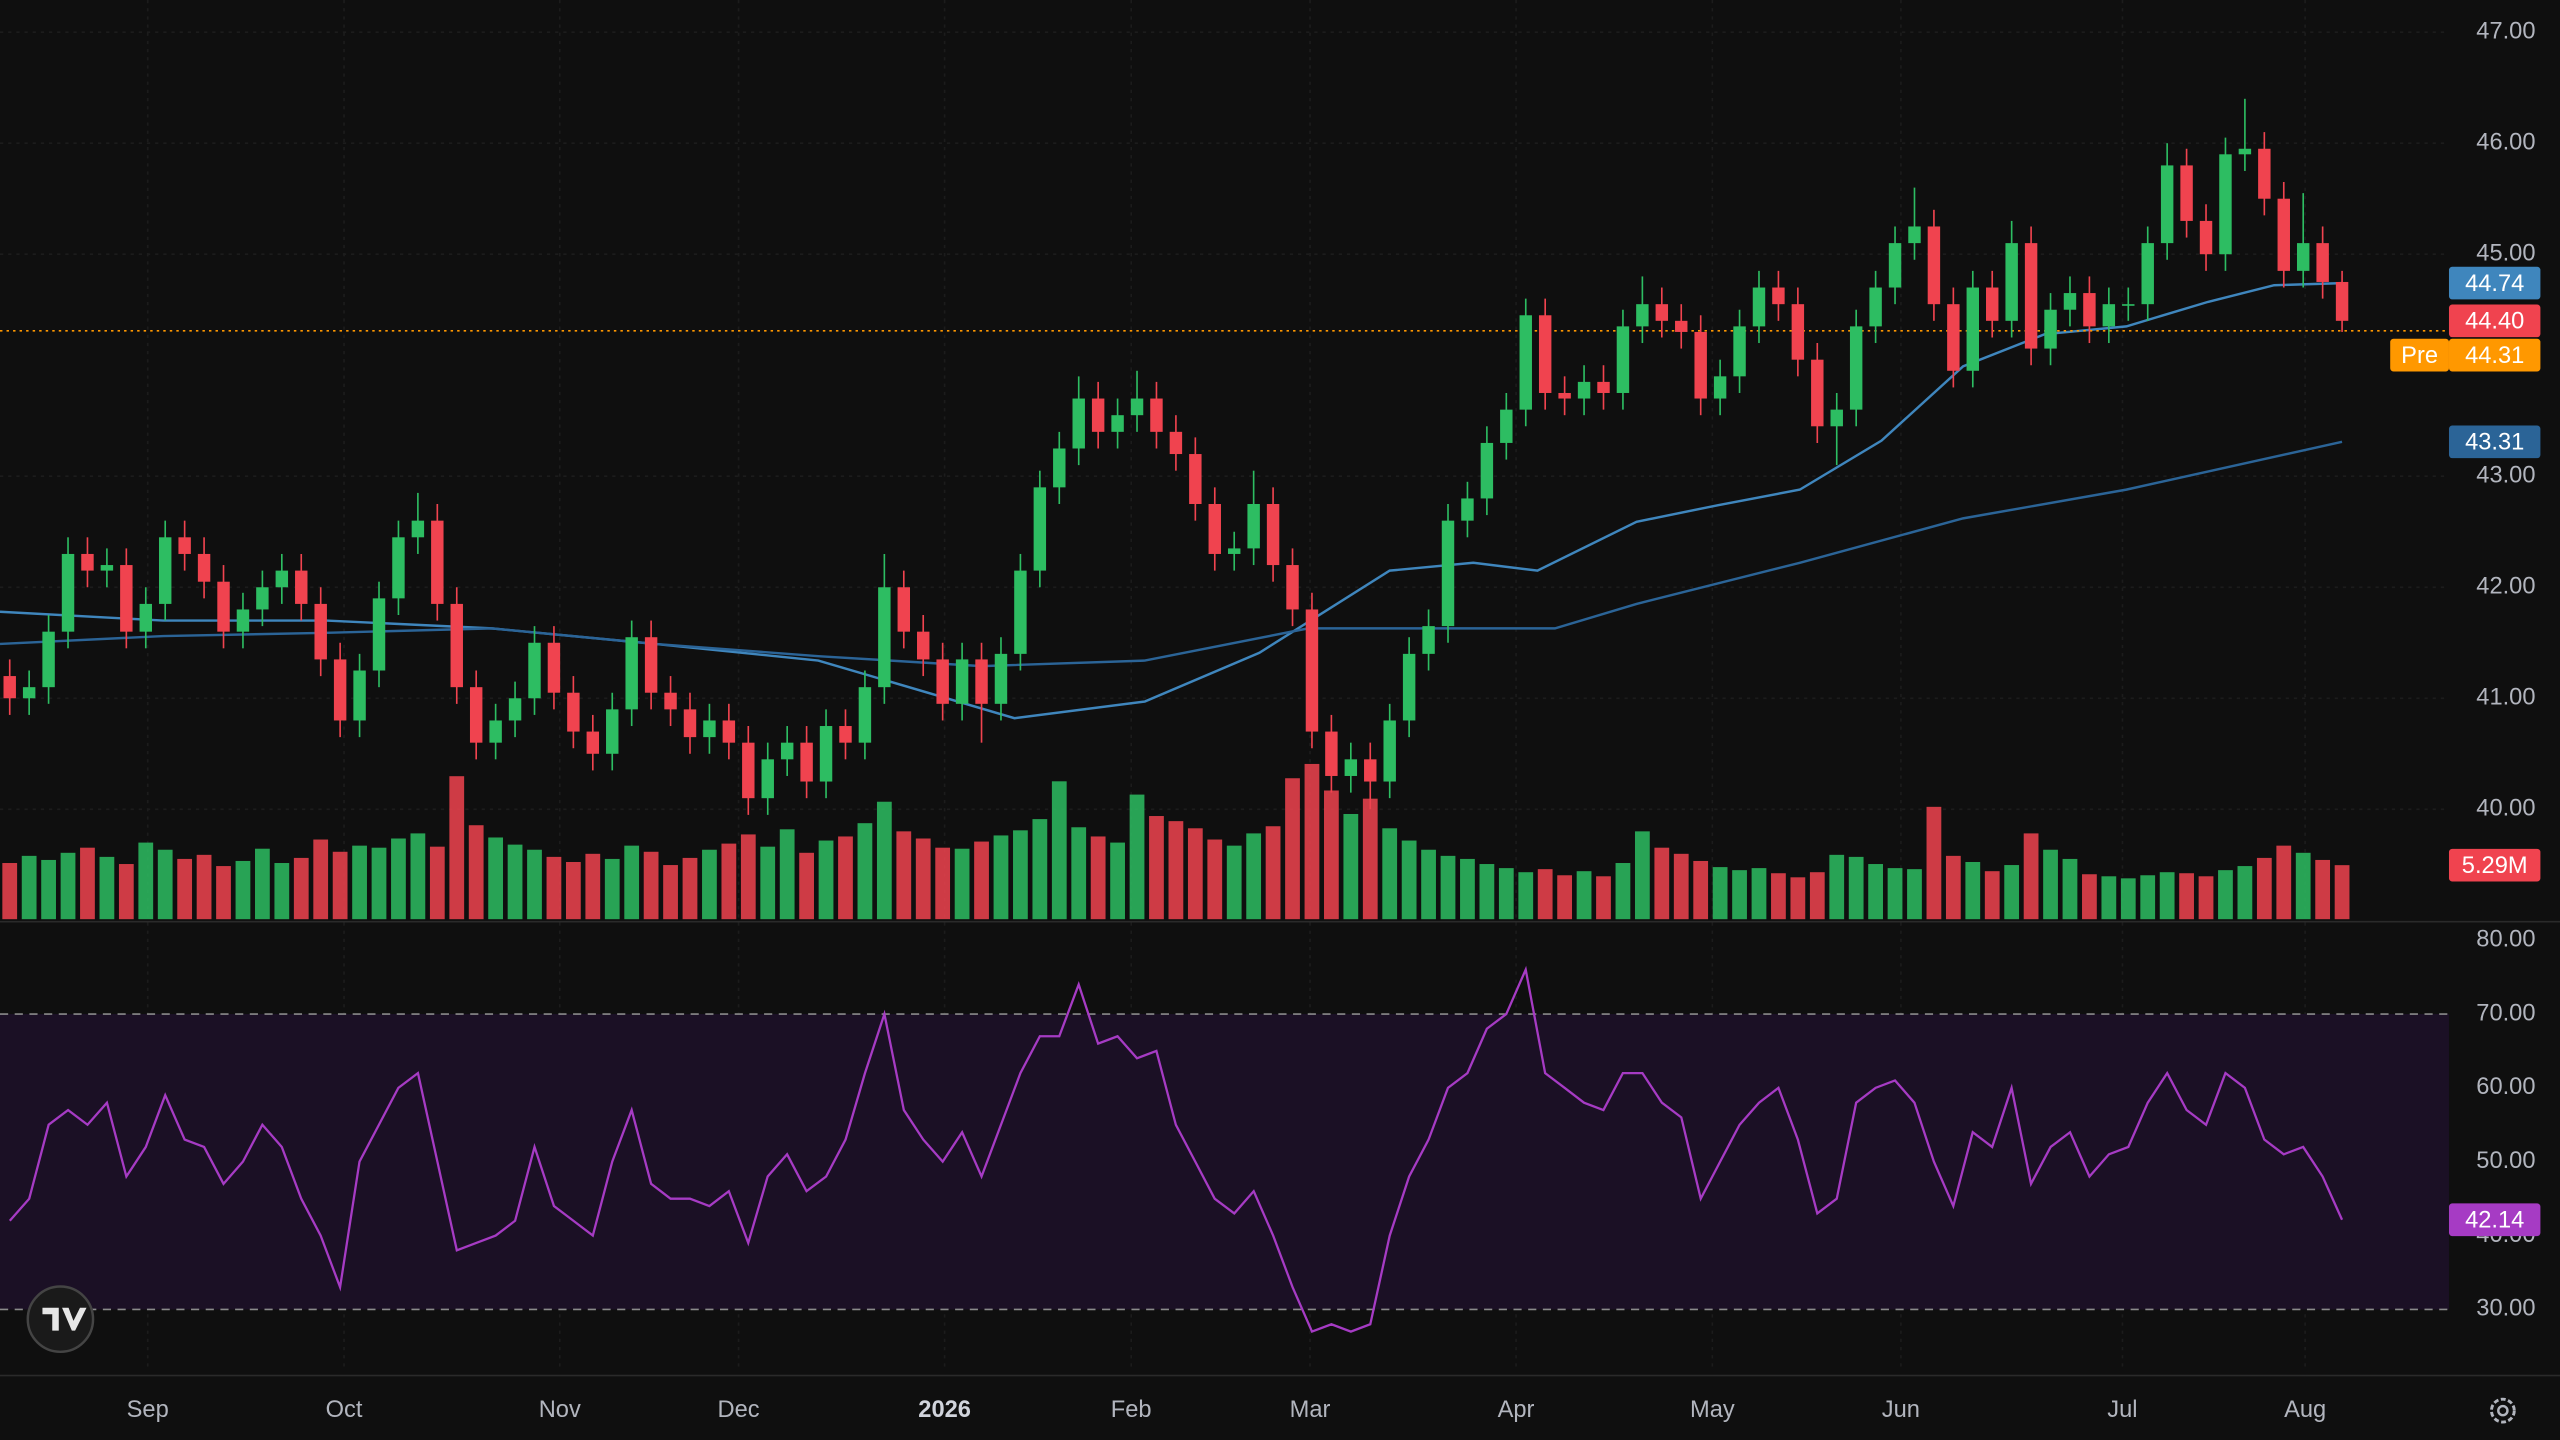  What do you see at coordinates (2505, 1087) in the screenshot?
I see `rsi-tick-label: 60.00` at bounding box center [2505, 1087].